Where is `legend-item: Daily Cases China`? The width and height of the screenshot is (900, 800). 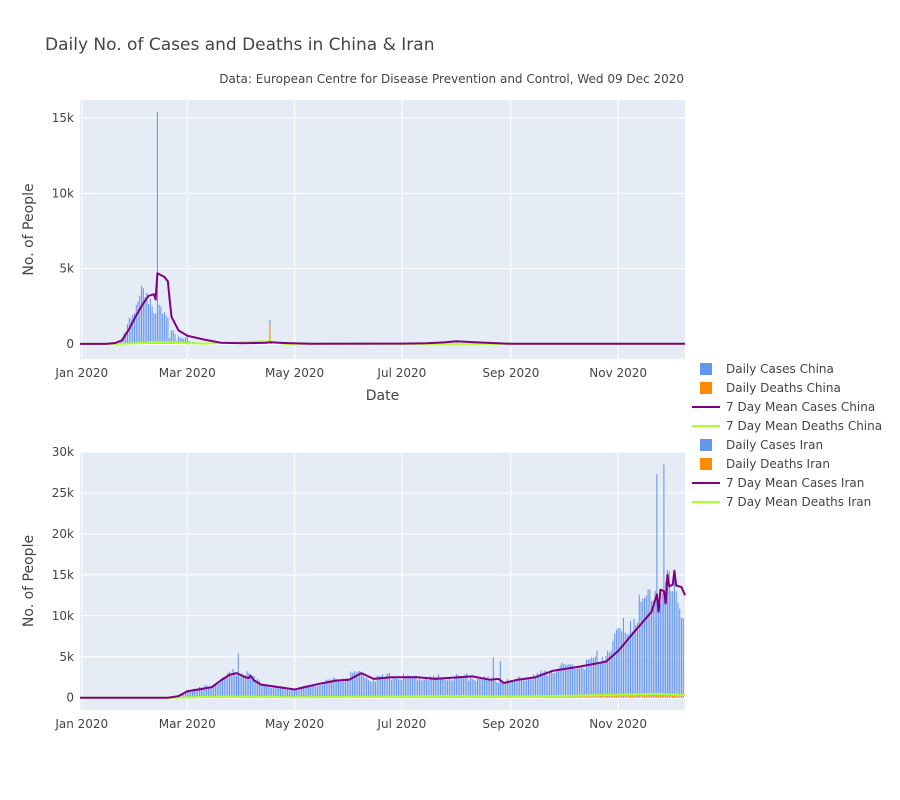 legend-item: Daily Cases China is located at coordinates (767, 369).